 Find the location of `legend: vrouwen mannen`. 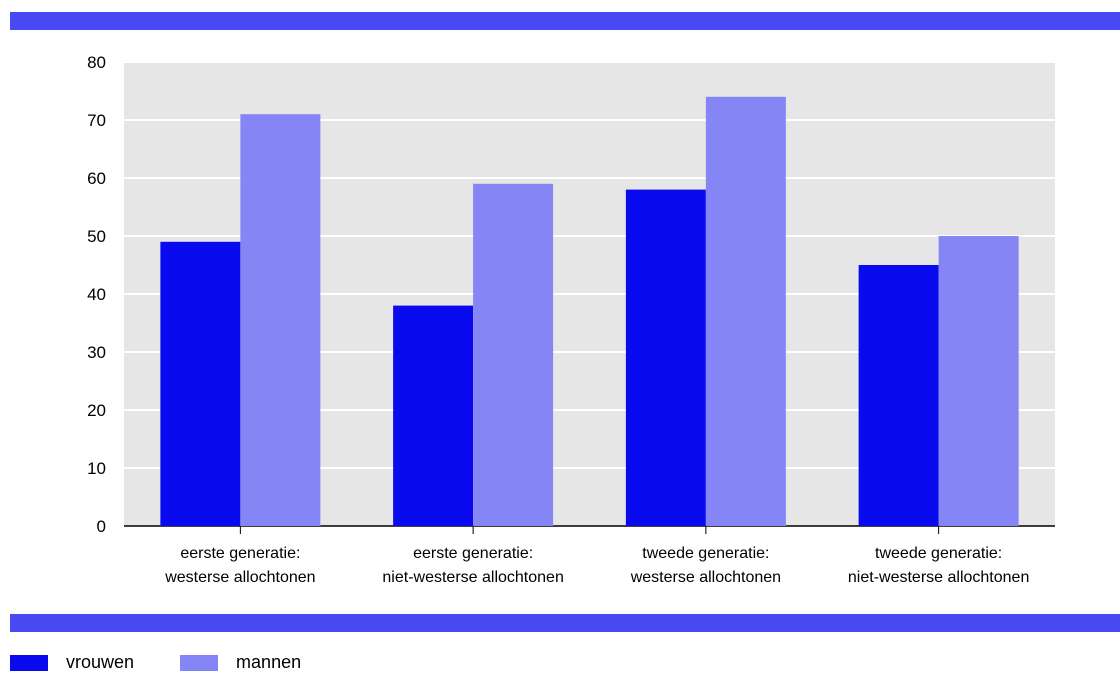

legend: vrouwen mannen is located at coordinates (178, 662).